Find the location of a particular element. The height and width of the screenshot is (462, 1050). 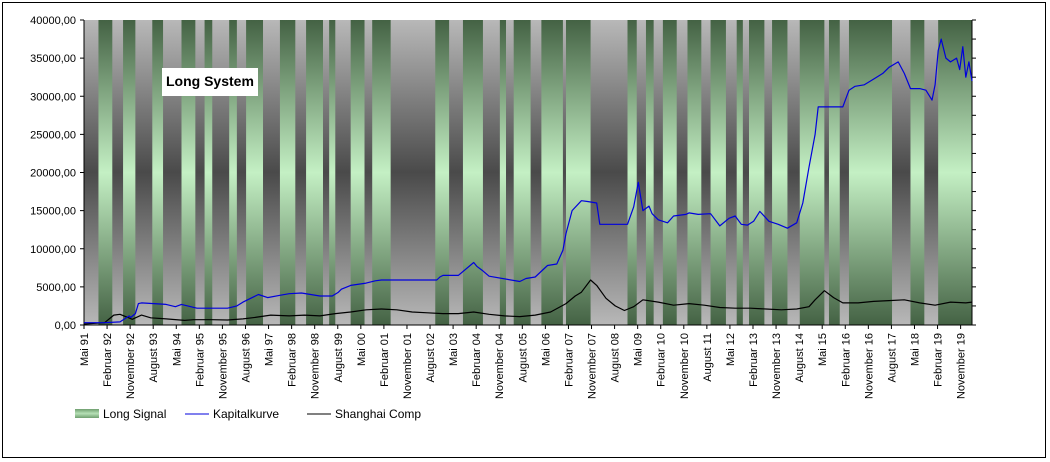

x-tick-label: Mai 18 is located at coordinates (915, 349).